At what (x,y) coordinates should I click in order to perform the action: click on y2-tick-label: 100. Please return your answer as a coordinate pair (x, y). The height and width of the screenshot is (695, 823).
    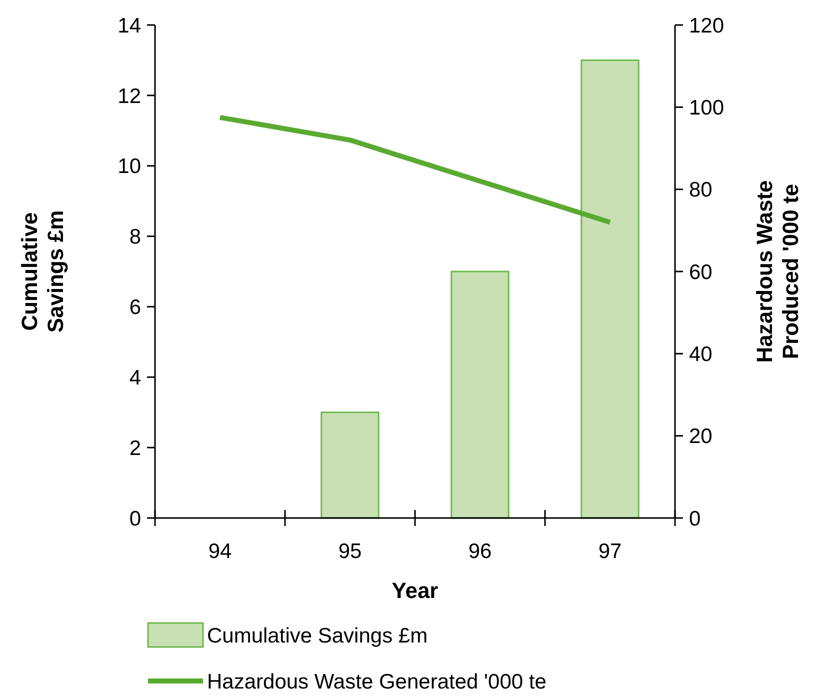
    Looking at the image, I should click on (706, 108).